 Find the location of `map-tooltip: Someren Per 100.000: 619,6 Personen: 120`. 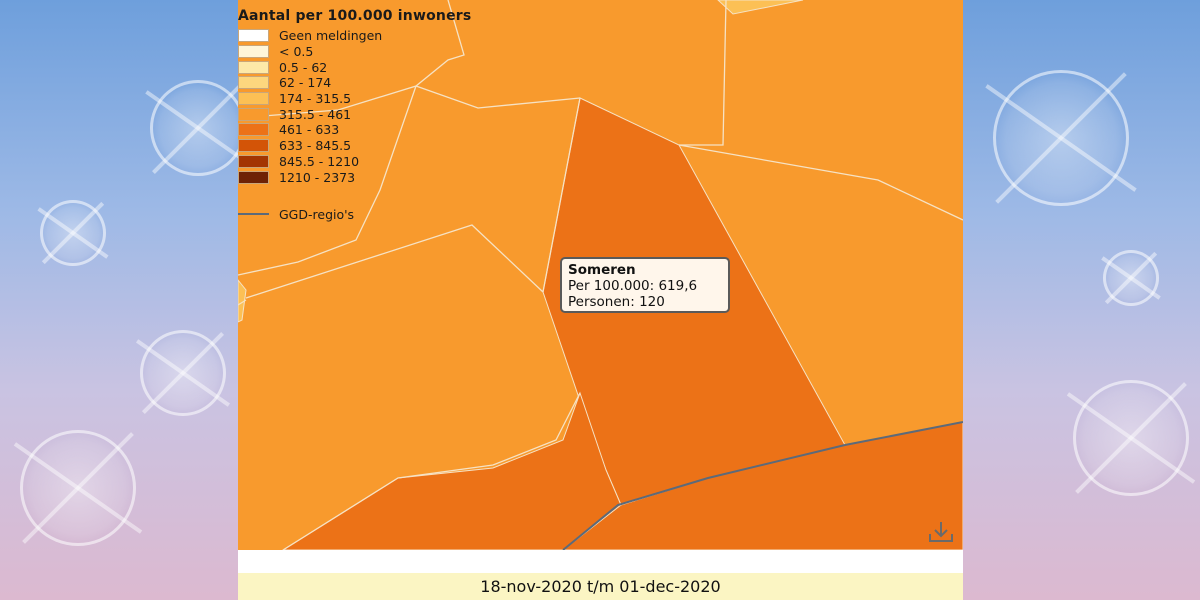

map-tooltip: Someren Per 100.000: 619,6 Personen: 120 is located at coordinates (645, 285).